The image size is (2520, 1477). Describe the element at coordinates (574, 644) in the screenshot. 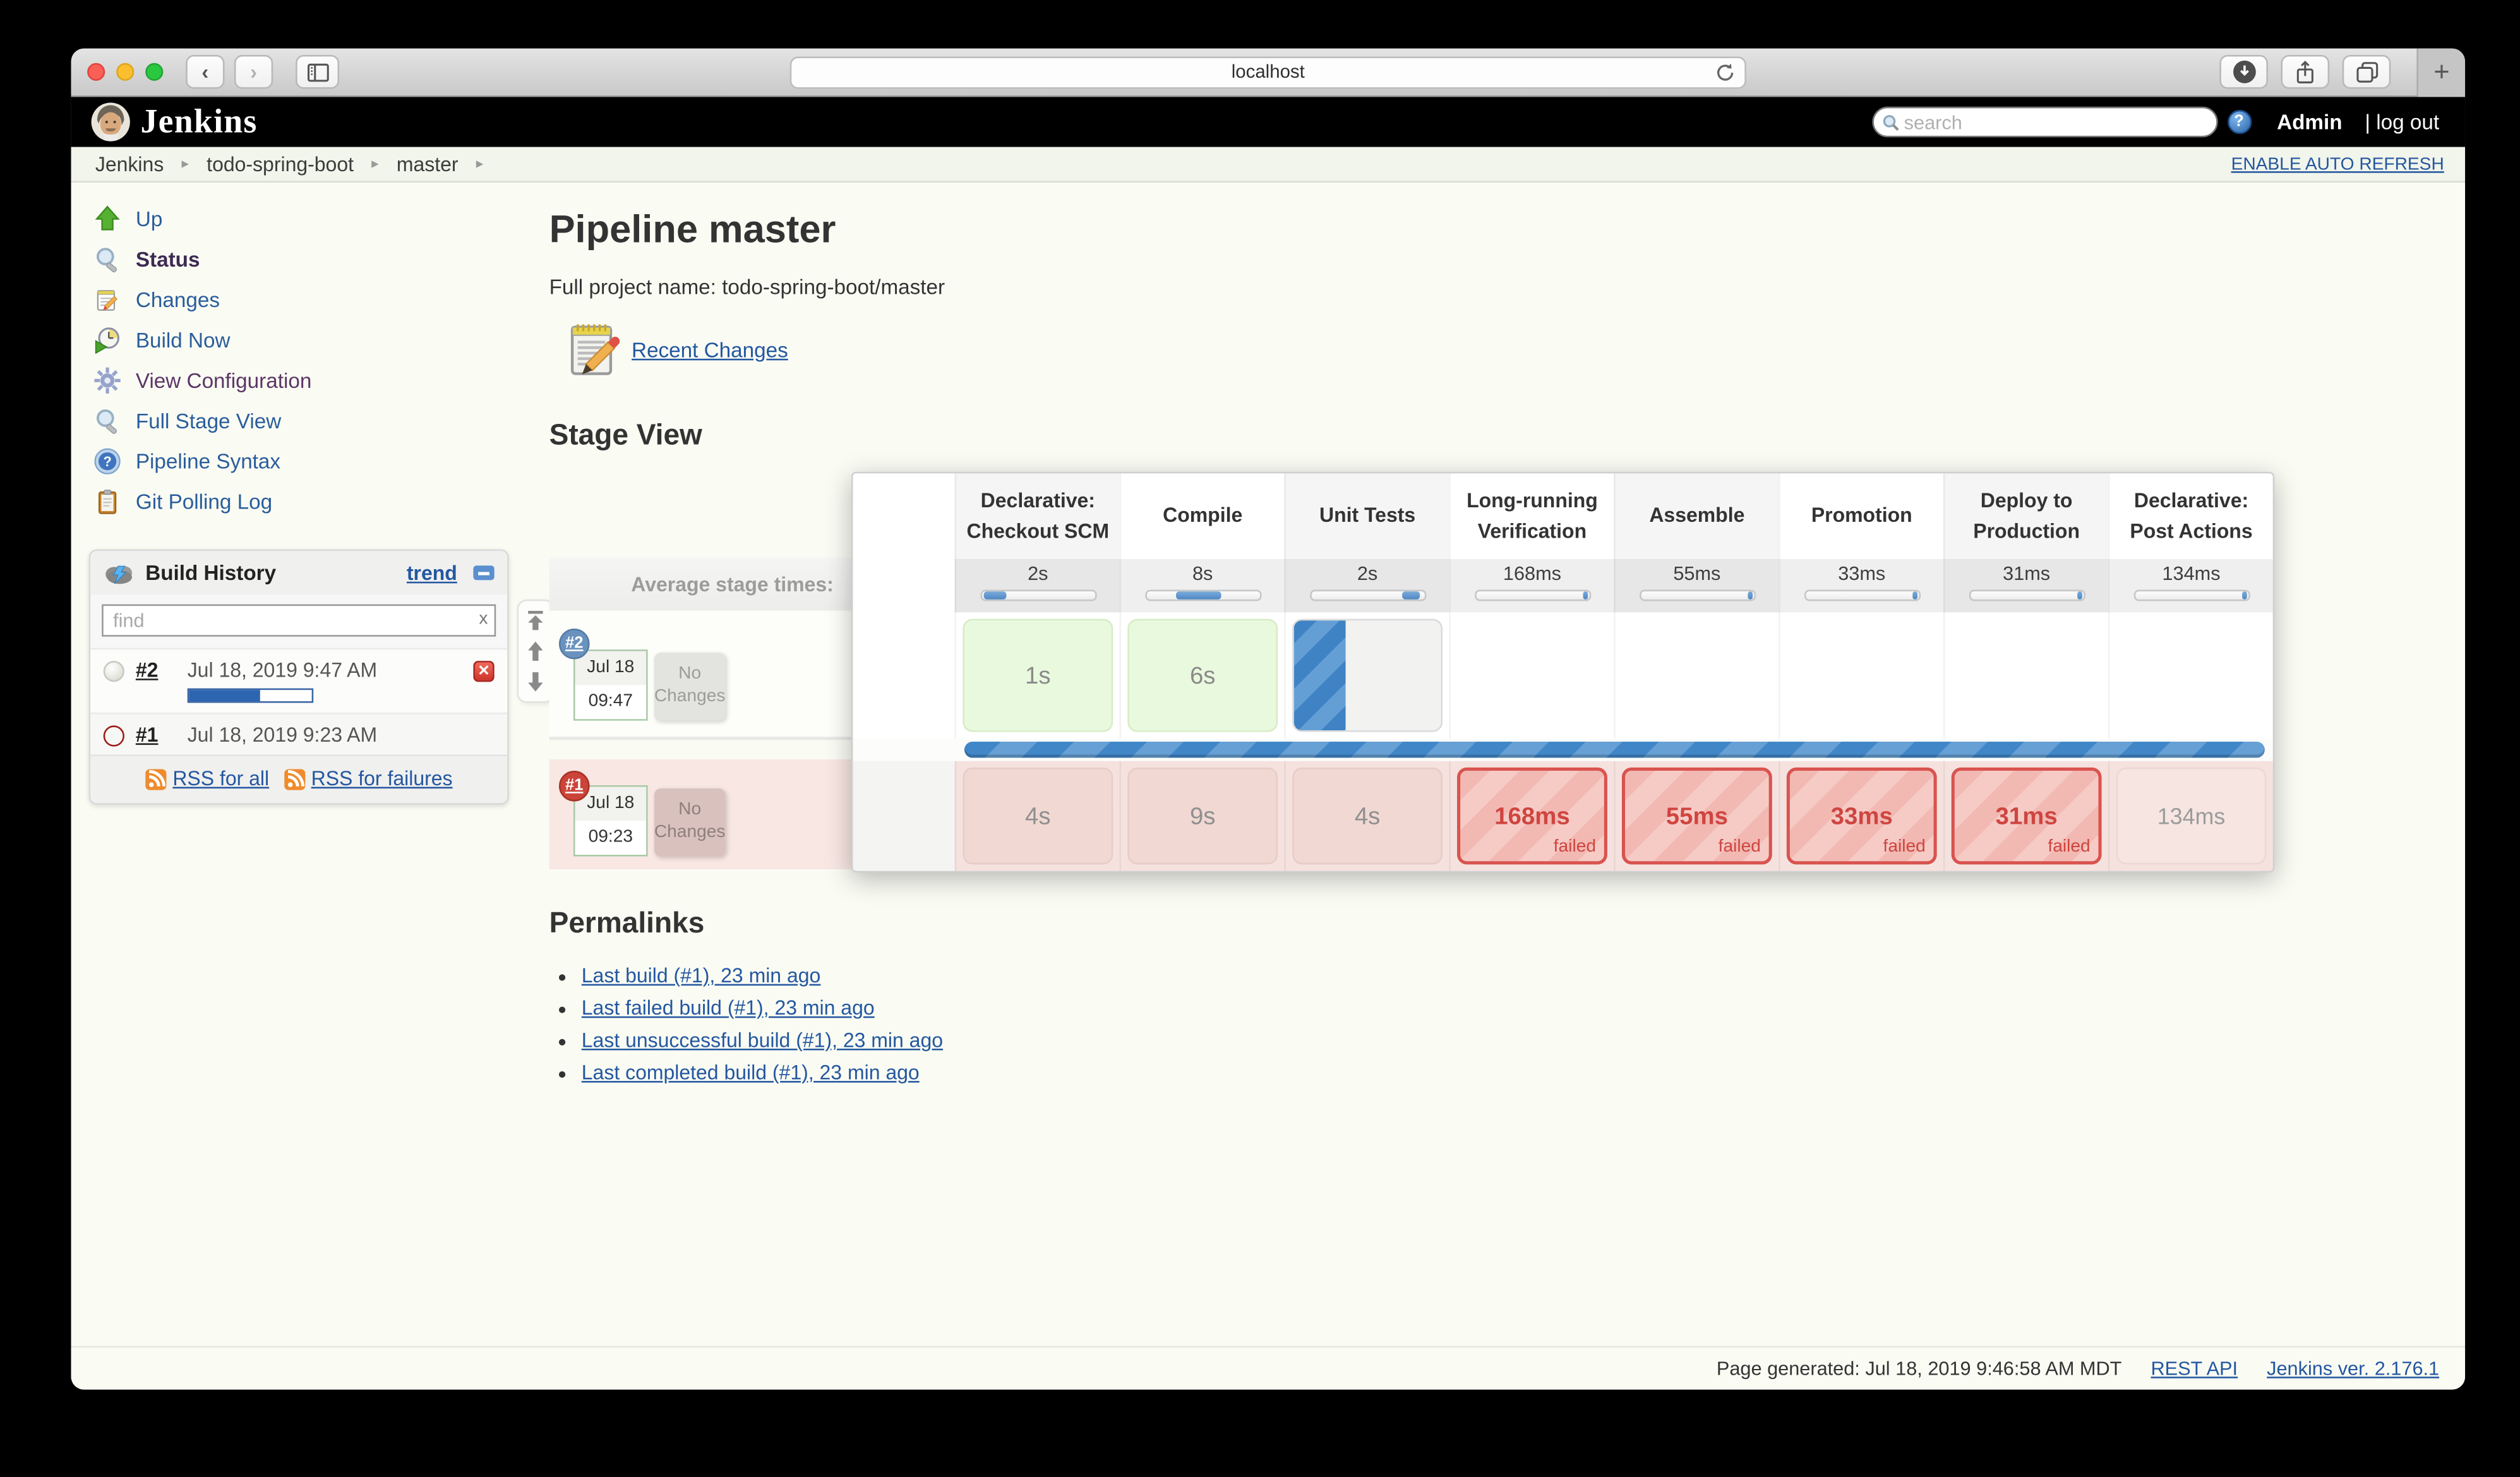

I see `build-2-badge: #2` at that location.